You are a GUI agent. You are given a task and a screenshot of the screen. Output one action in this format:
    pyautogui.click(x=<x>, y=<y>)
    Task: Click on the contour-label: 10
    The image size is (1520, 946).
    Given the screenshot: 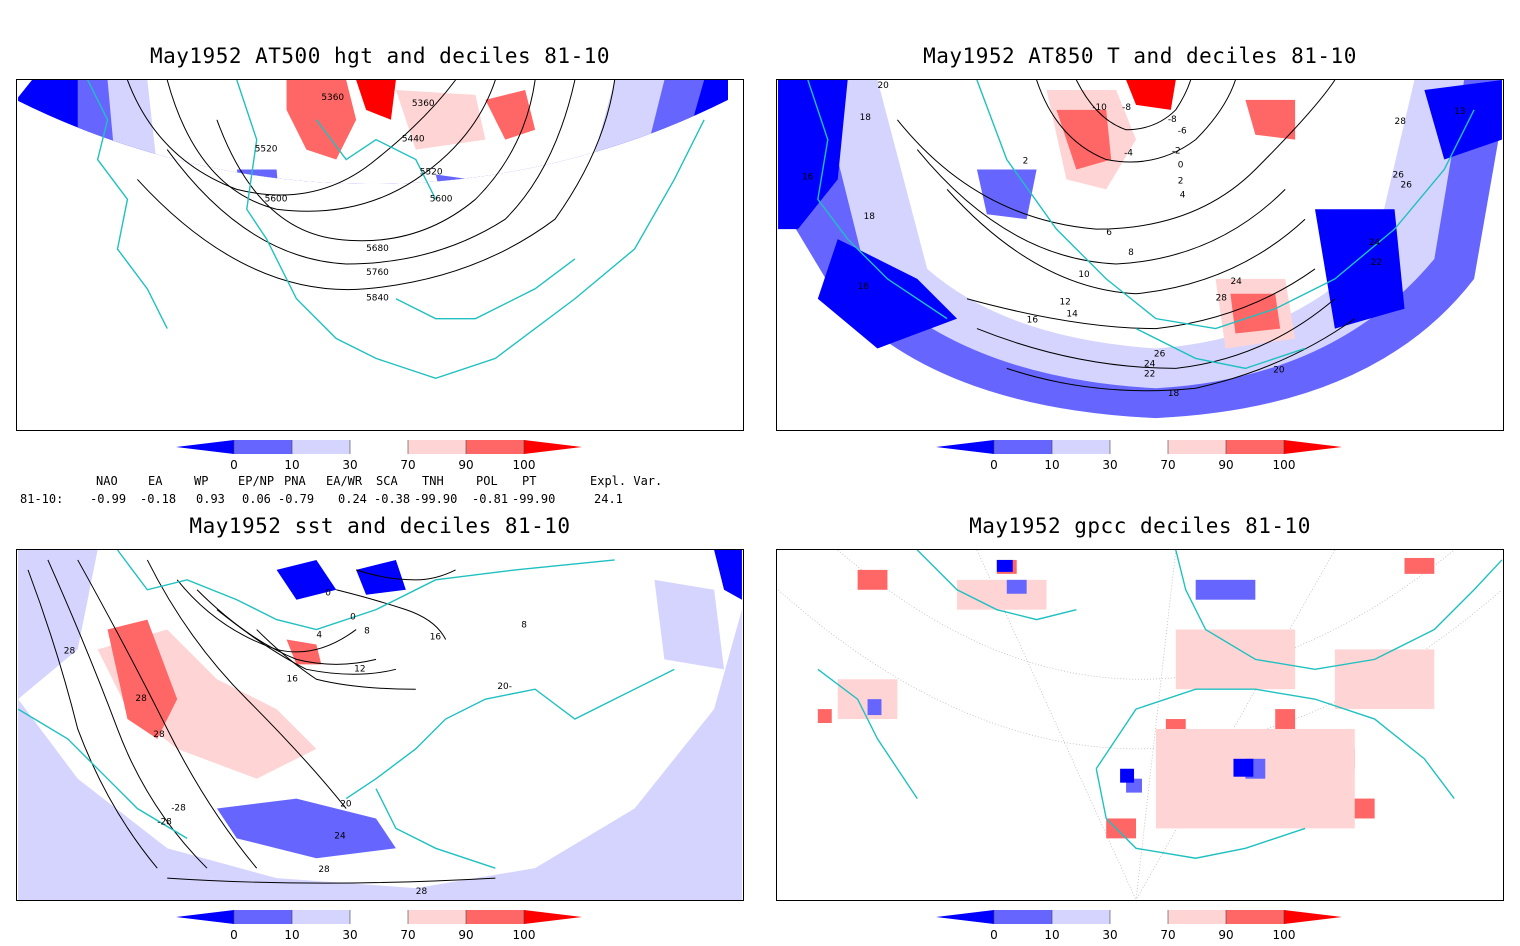 What is the action you would take?
    pyautogui.click(x=1084, y=275)
    